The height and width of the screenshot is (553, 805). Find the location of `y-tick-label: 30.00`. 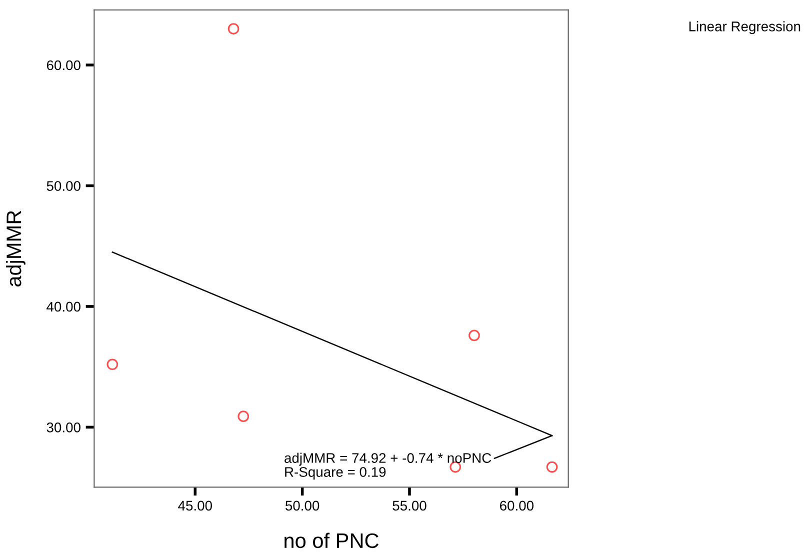

y-tick-label: 30.00 is located at coordinates (63, 427).